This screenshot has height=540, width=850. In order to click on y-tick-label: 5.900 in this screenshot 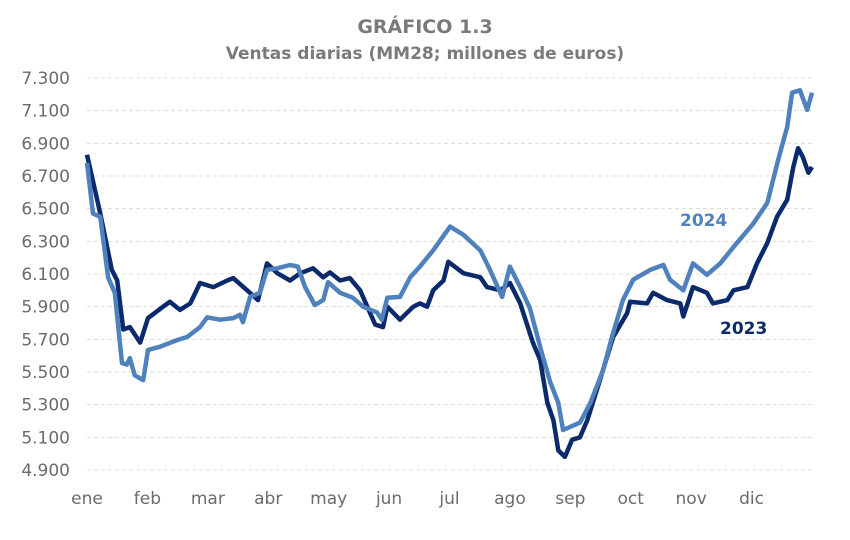, I will do `click(45, 308)`.